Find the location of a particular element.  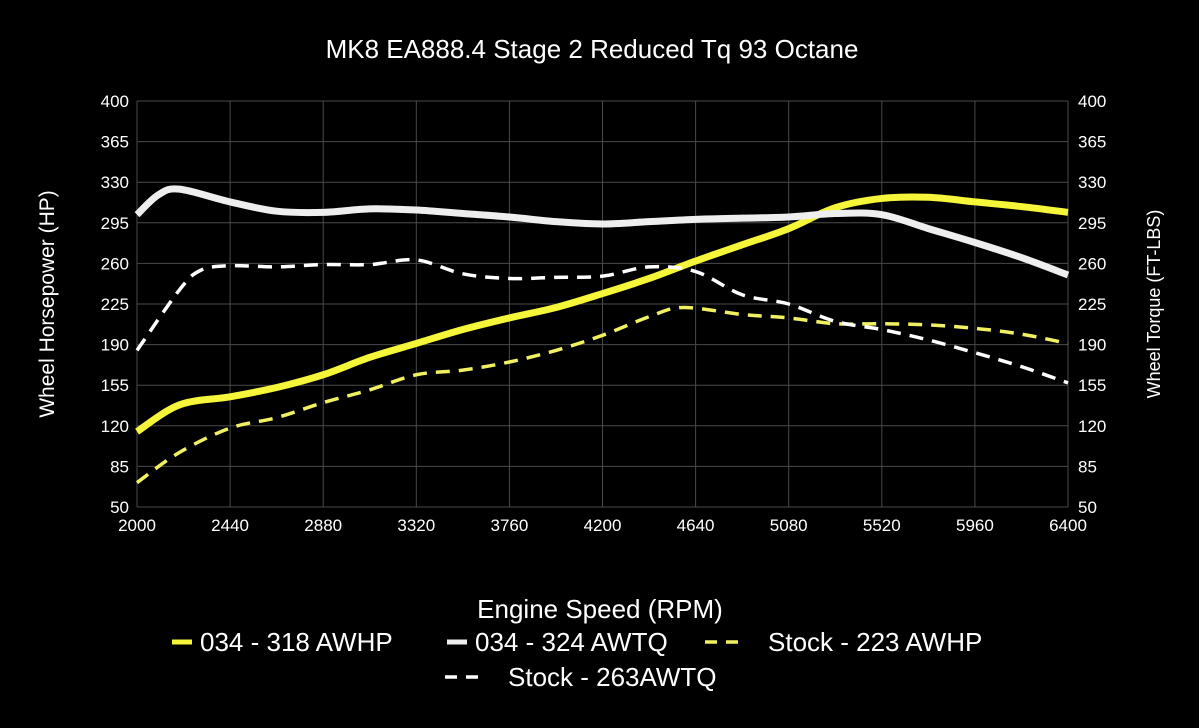

y-tick-label: 400 is located at coordinates (115, 101).